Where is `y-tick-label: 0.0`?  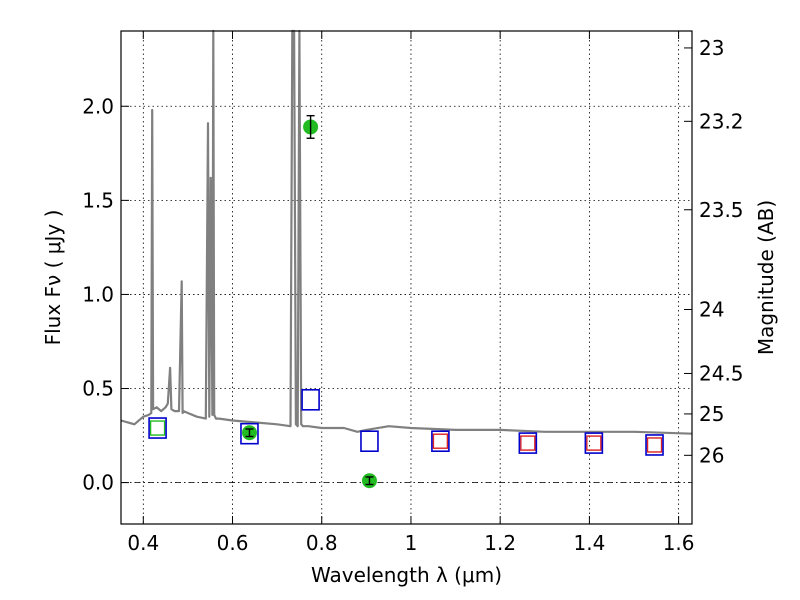 y-tick-label: 0.0 is located at coordinates (98, 483).